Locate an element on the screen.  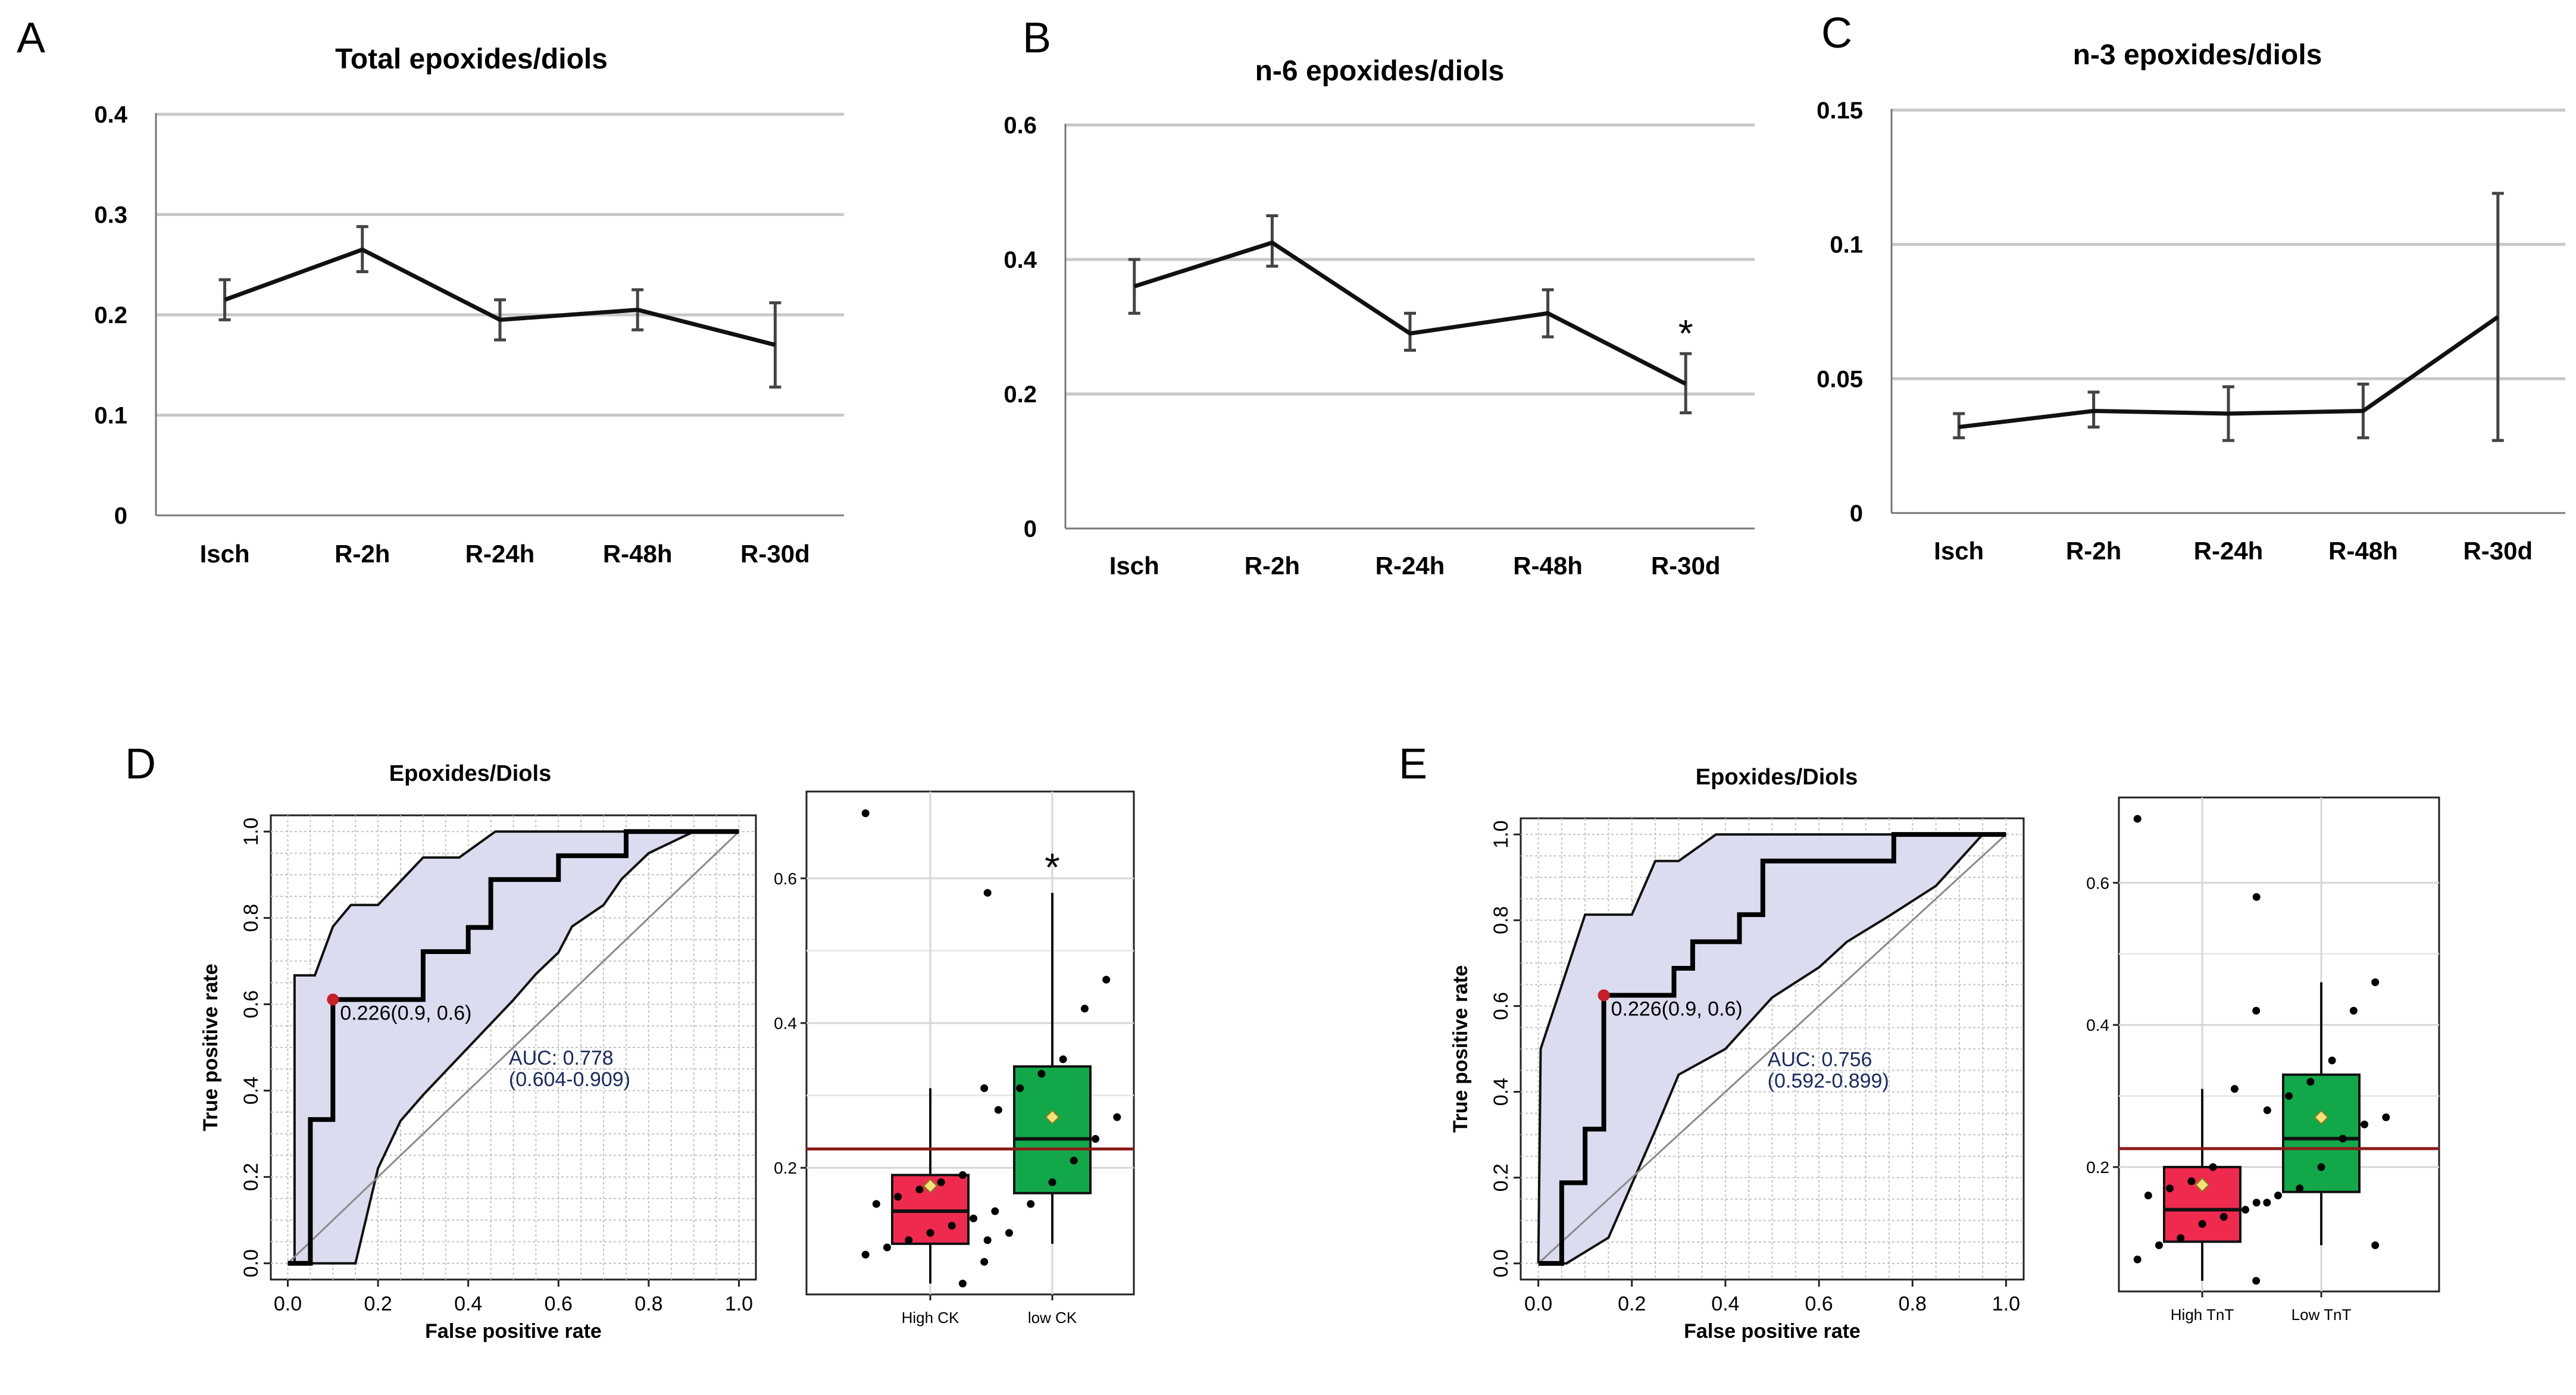
y-tick-label: 0.0 is located at coordinates (251, 1263).